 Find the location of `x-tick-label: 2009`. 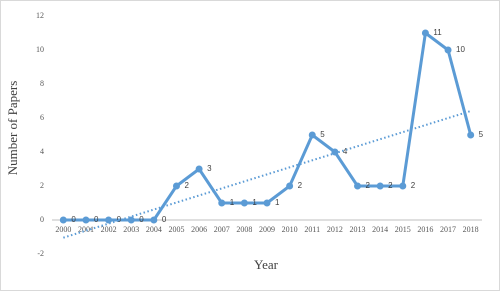

x-tick-label: 2009 is located at coordinates (267, 229).